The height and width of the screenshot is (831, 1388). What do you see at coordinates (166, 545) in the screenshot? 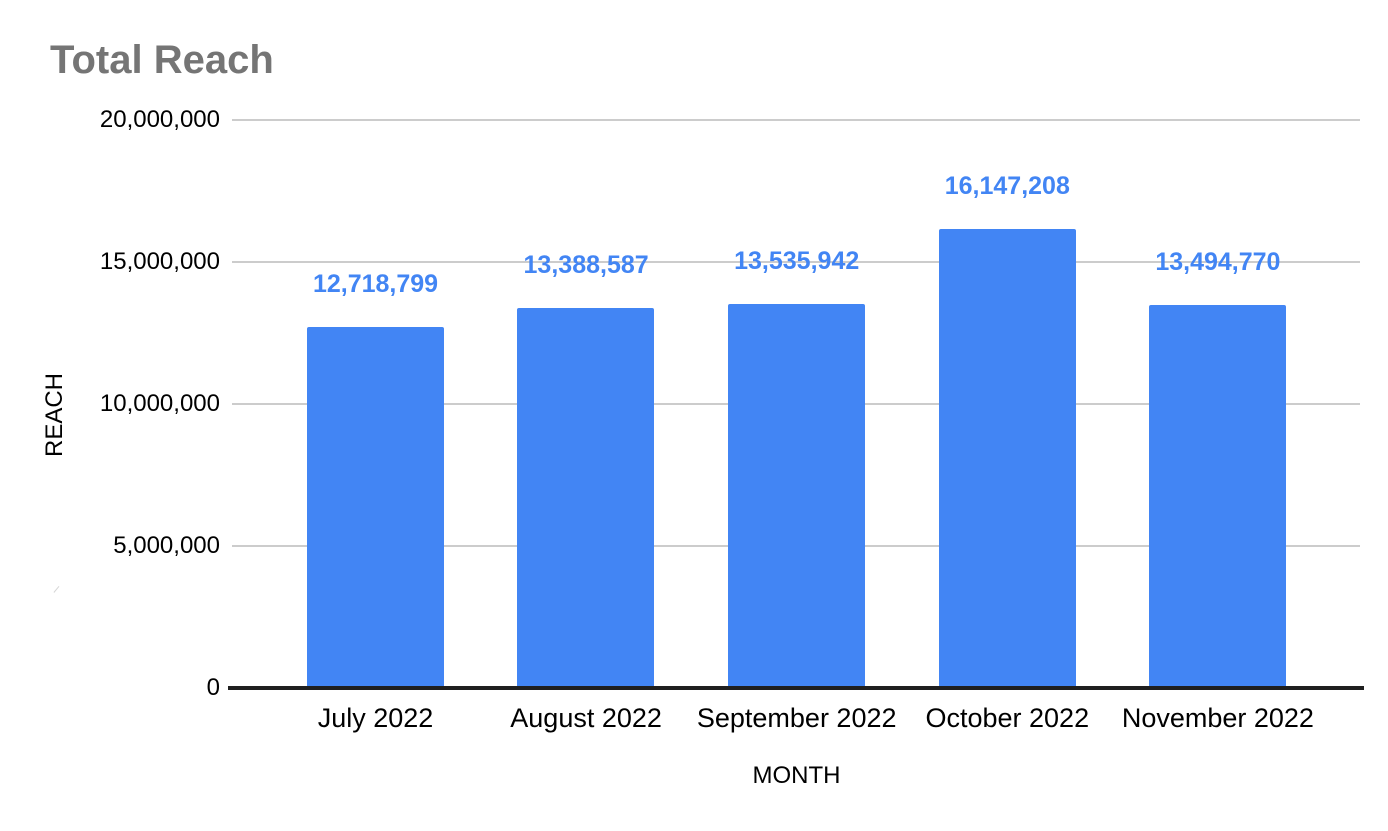
I see `y-tick-label-5-000-000: 5,000,000` at bounding box center [166, 545].